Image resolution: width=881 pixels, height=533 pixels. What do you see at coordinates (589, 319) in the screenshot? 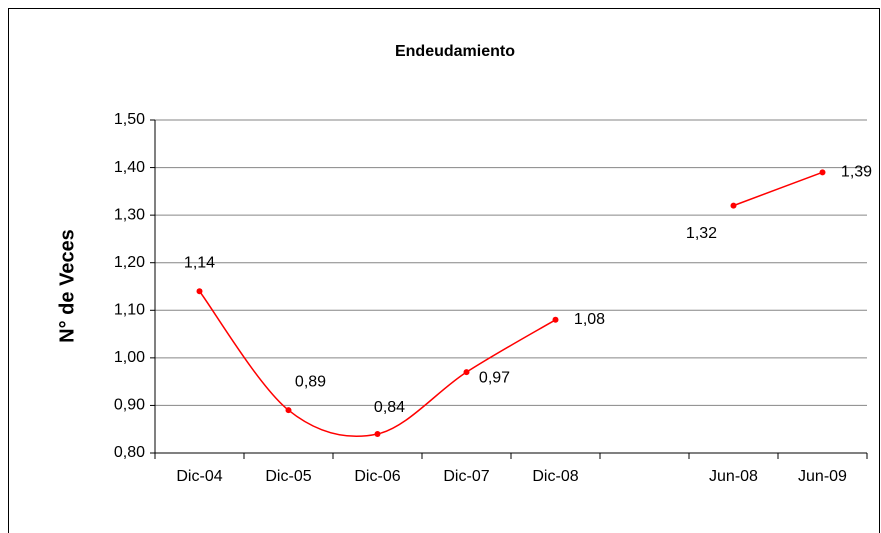
I see `data-label: 1,08` at bounding box center [589, 319].